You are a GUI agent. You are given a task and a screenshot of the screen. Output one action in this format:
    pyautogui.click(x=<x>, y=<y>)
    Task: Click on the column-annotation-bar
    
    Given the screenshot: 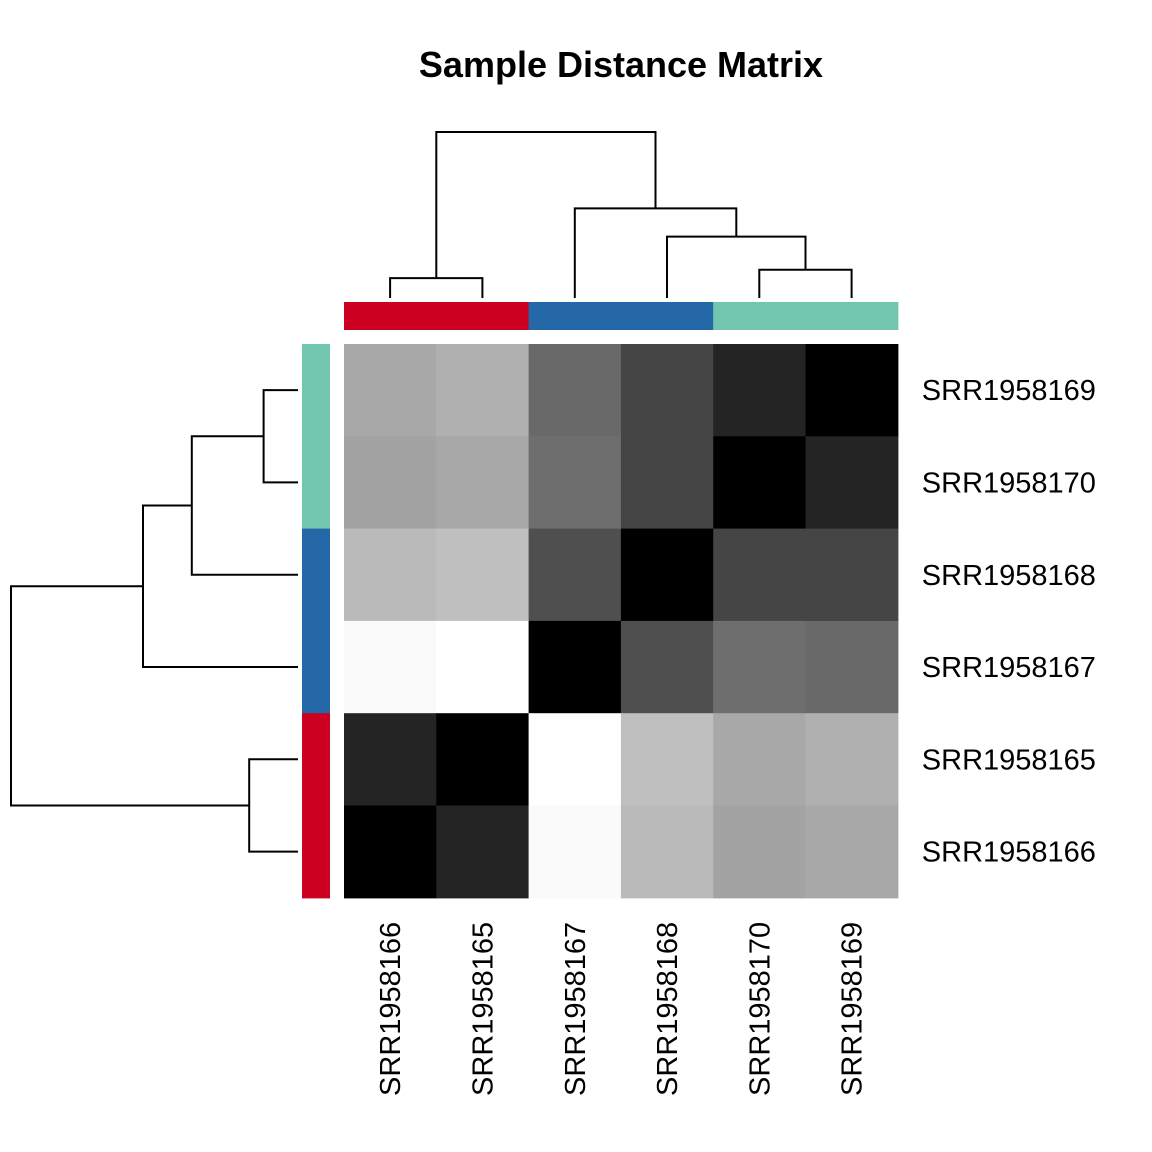 What is the action you would take?
    pyautogui.click(x=621, y=316)
    